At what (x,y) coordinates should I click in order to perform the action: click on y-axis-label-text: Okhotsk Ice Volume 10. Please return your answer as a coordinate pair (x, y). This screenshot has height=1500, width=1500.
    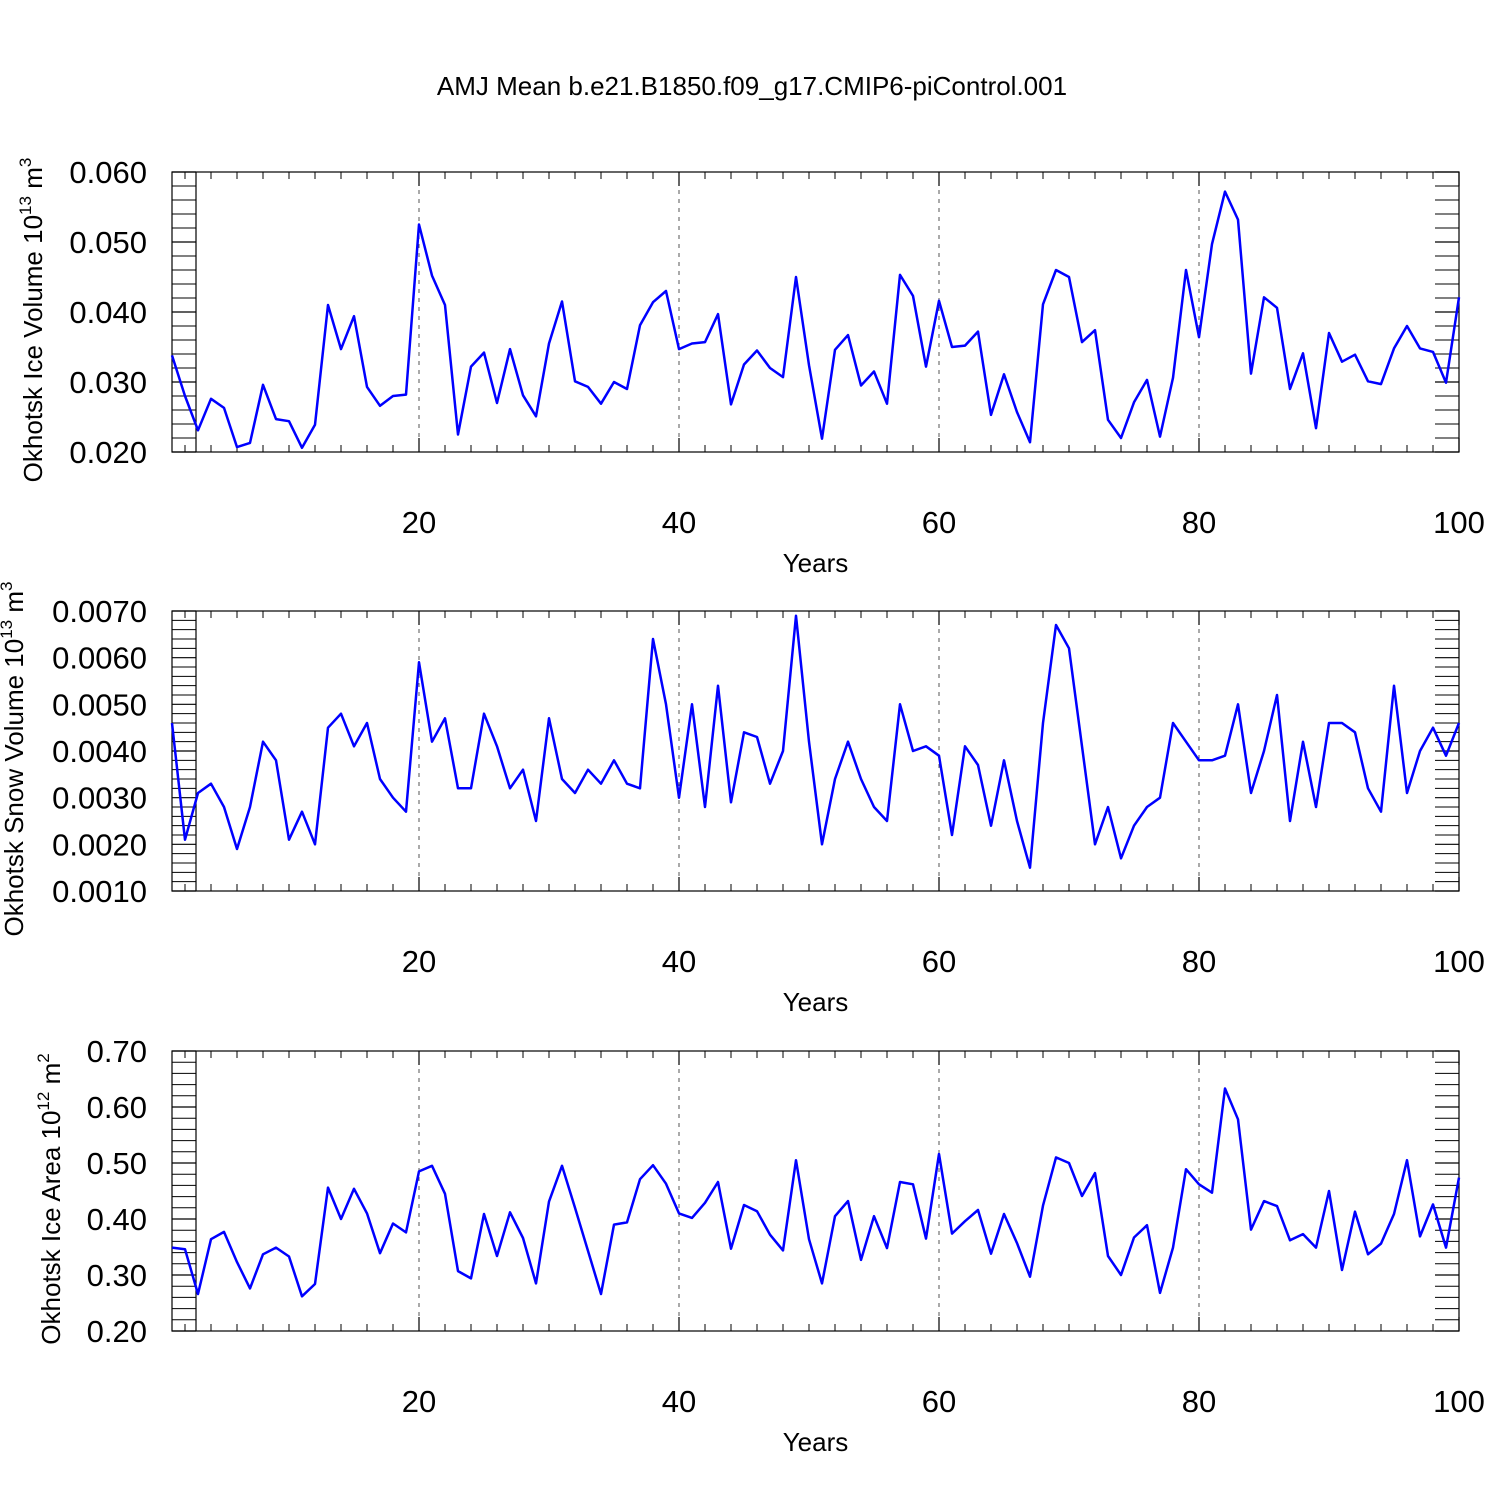
    Looking at the image, I should click on (33, 348).